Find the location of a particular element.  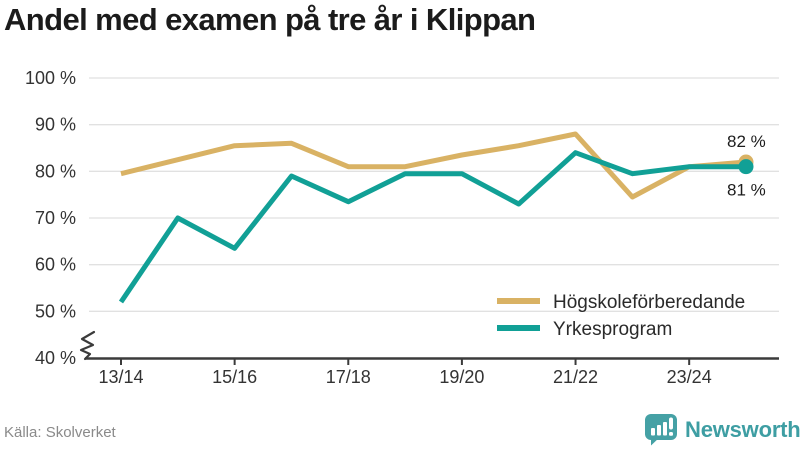

x-axis-label: 13/14 is located at coordinates (120, 377).